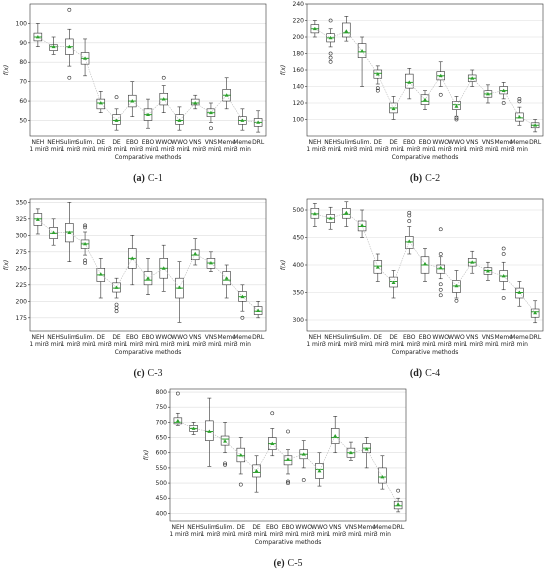 Image resolution: width=550 pixels, height=571 pixels. Describe the element at coordinates (416, 178) in the screenshot. I see `caption-label: (b)` at that location.